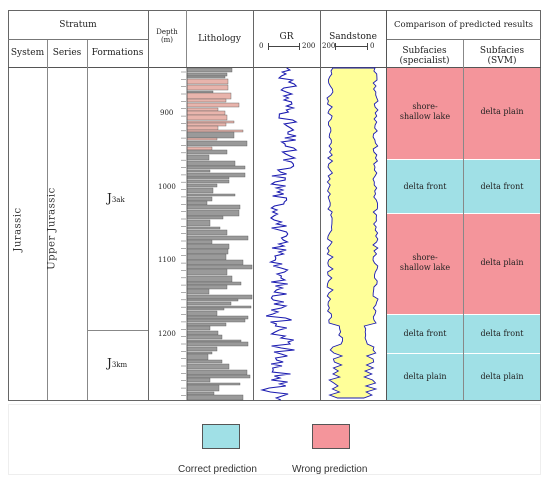 The width and height of the screenshot is (550, 484). Describe the element at coordinates (219, 234) in the screenshot. I see `lithology-track` at that location.